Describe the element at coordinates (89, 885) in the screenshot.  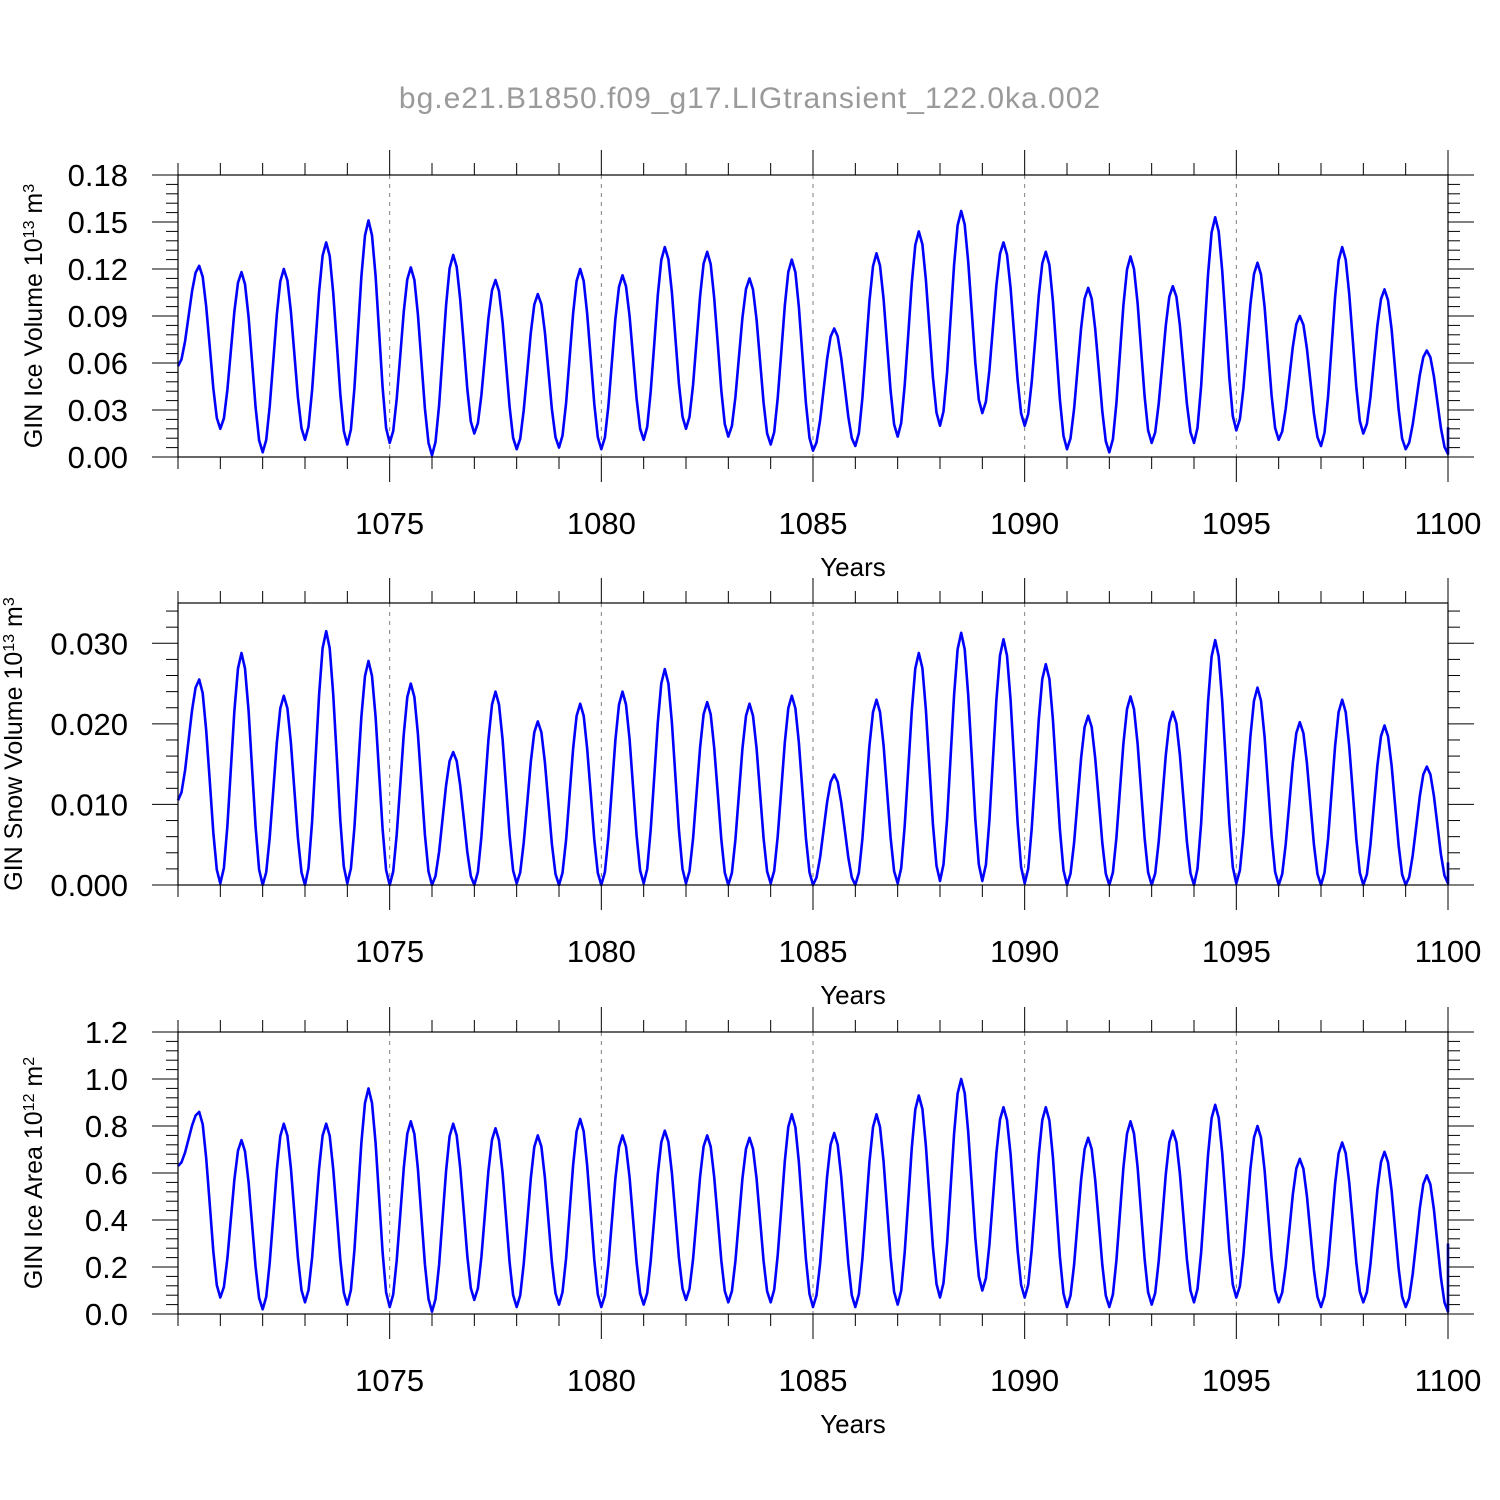
I see `y-tick-label: 0.000` at that location.